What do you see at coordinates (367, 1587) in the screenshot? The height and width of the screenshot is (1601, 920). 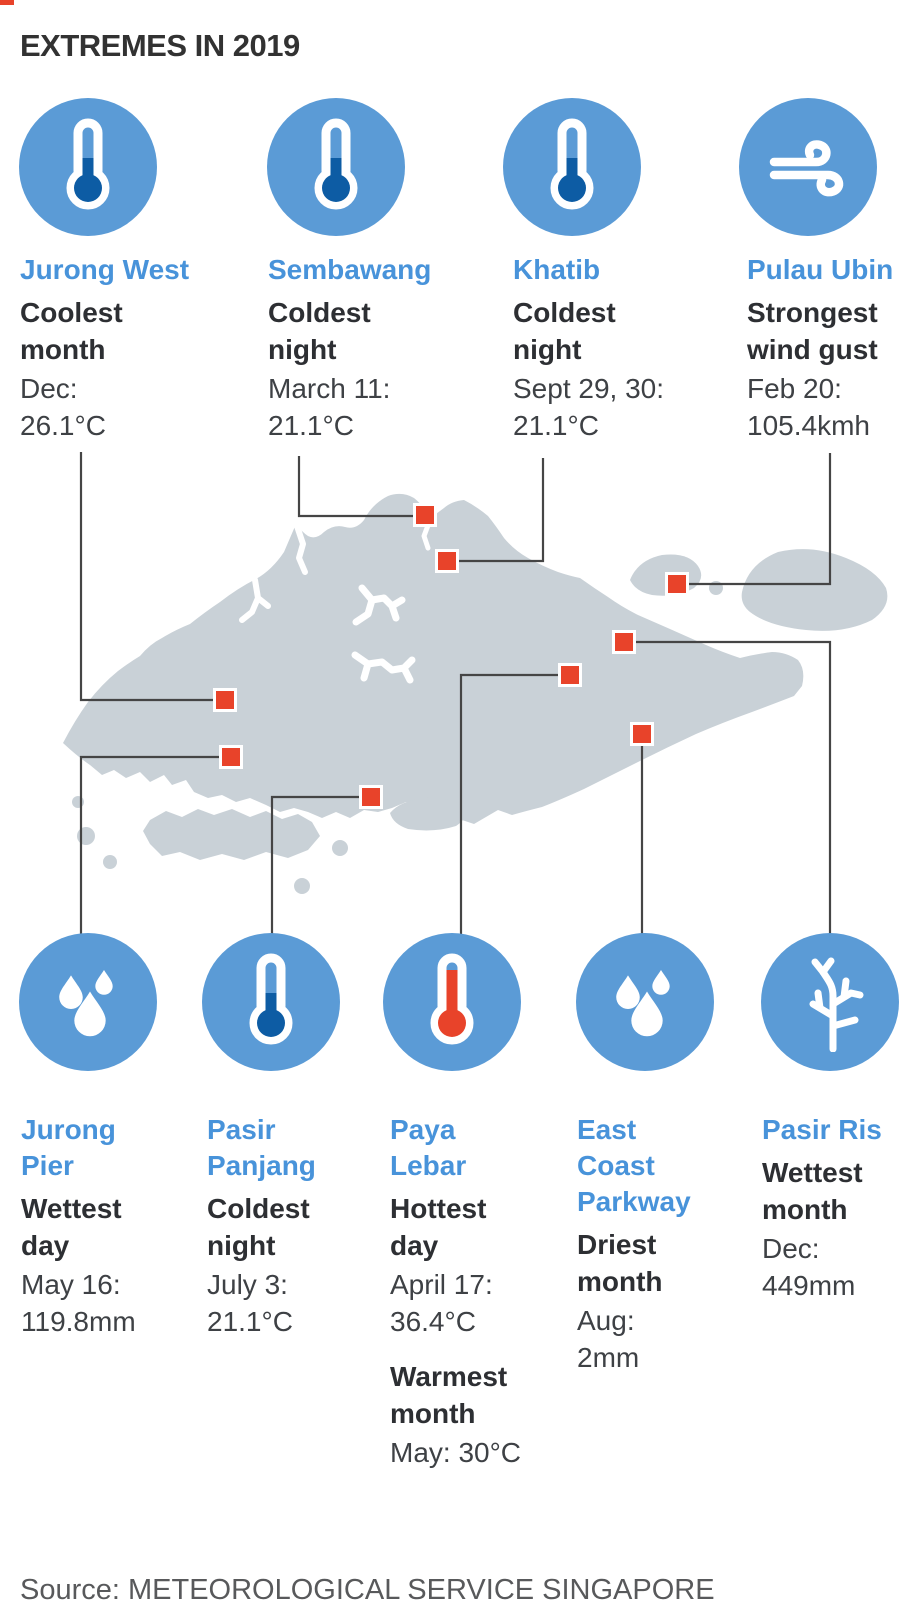 I see `source-line: Source: METEOROLOGICAL SERVICE SINGAPORE` at bounding box center [367, 1587].